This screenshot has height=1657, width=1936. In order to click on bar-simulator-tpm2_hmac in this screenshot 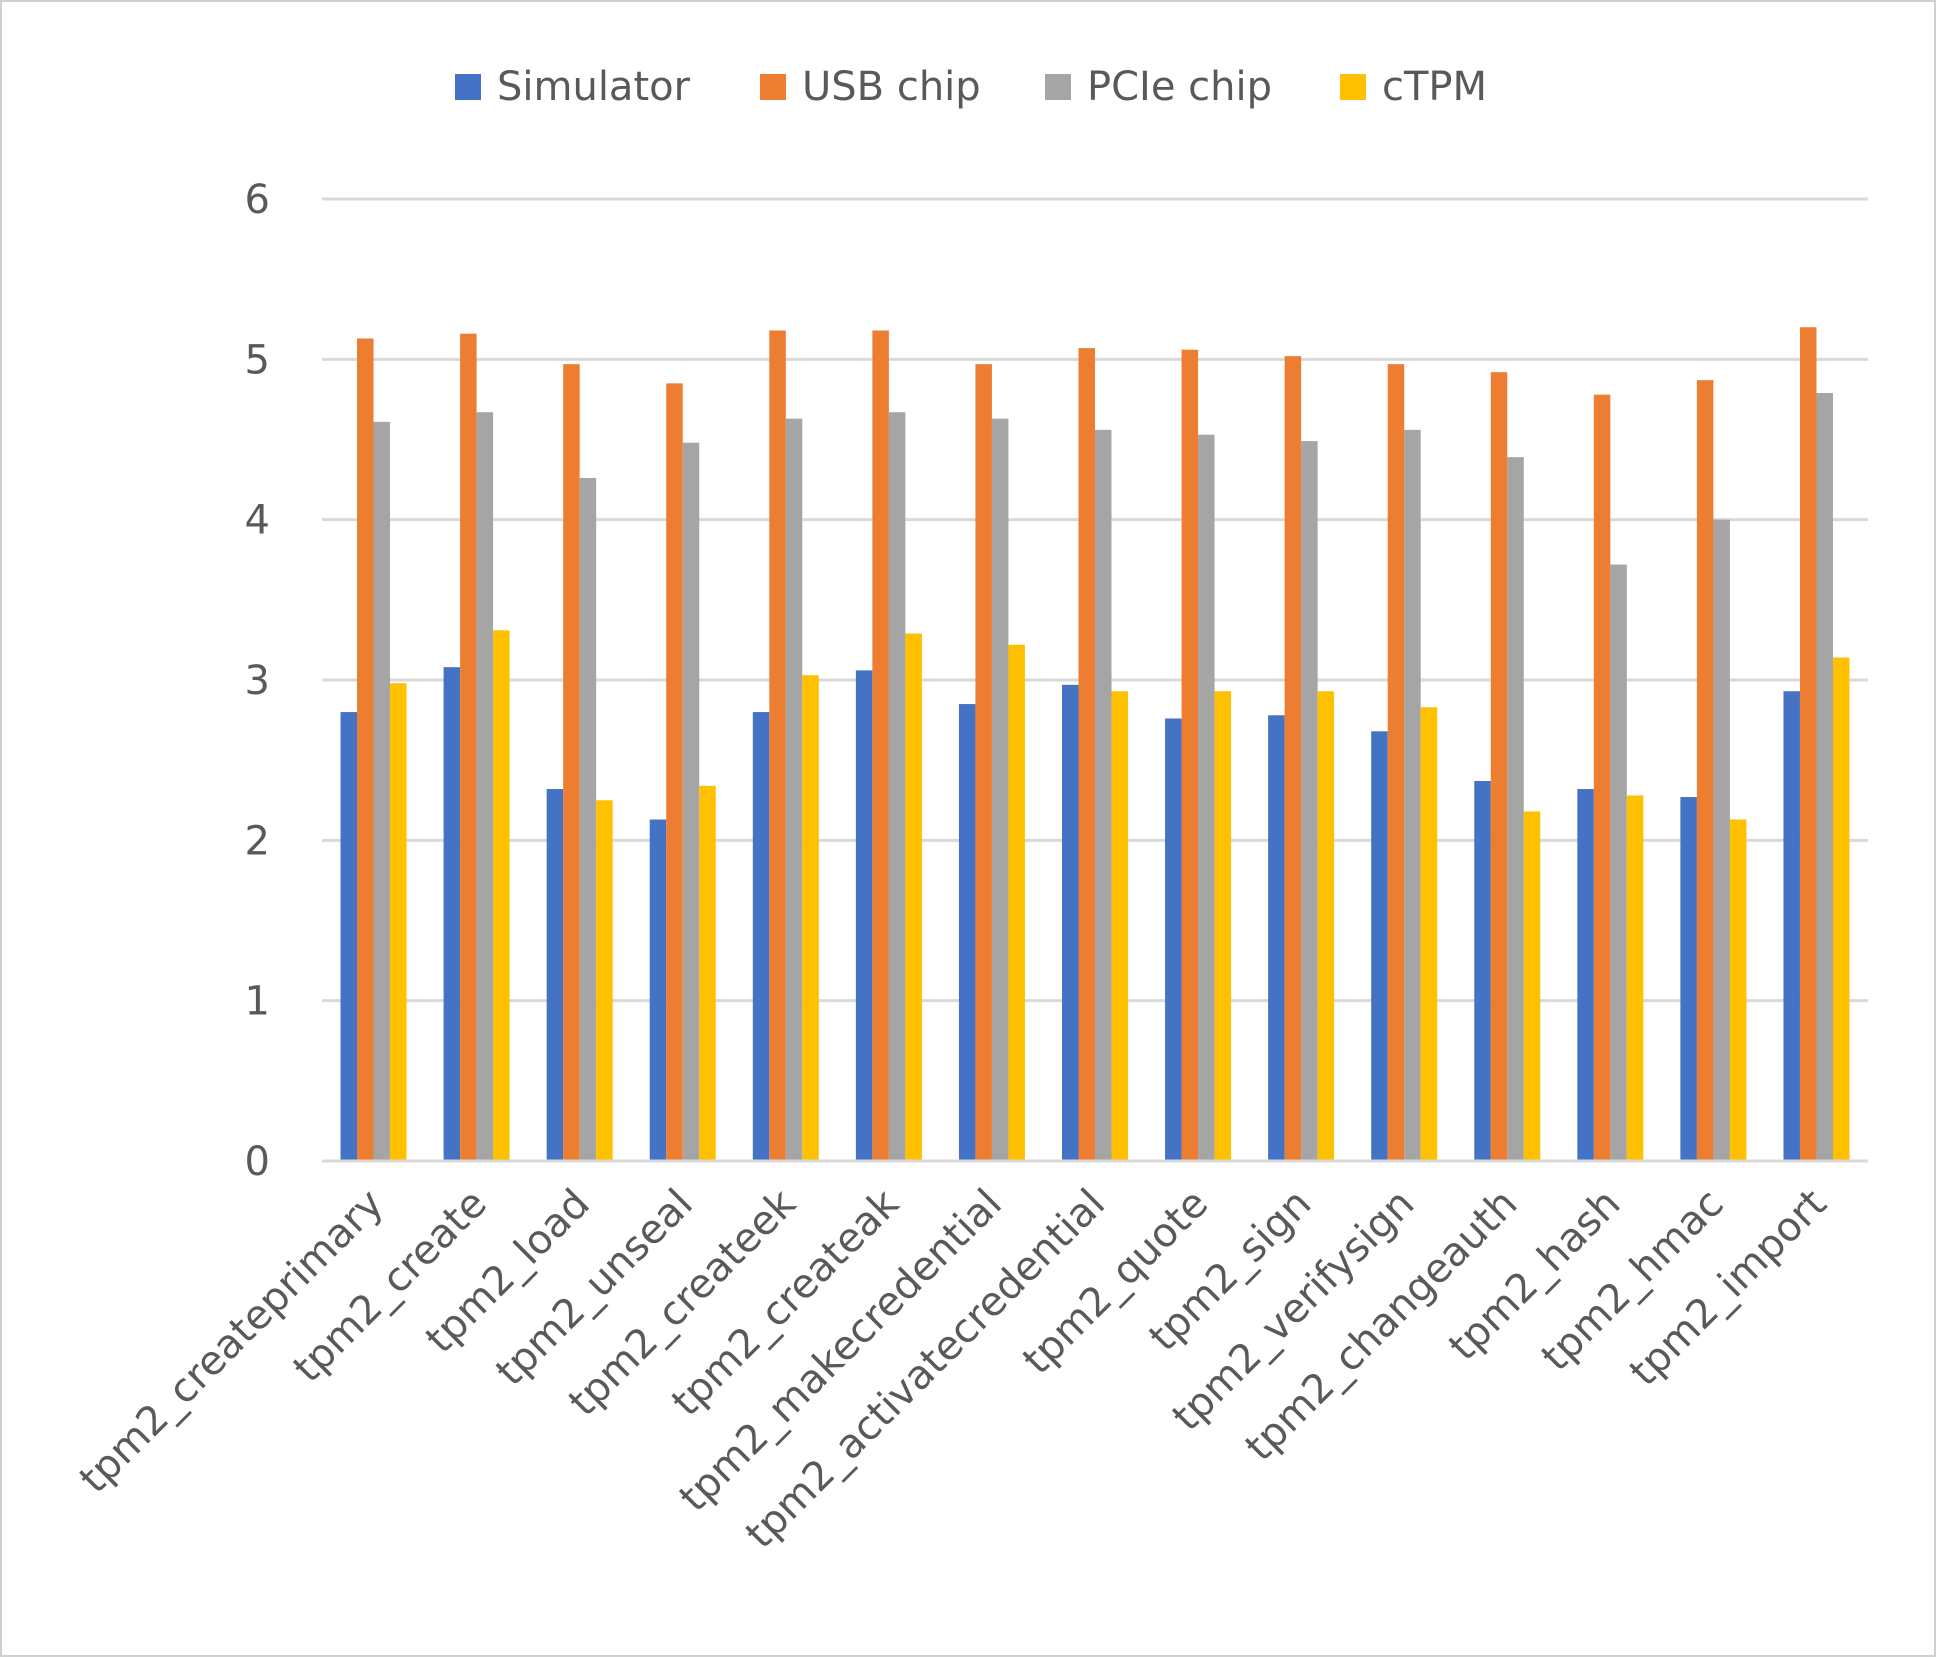, I will do `click(1688, 979)`.